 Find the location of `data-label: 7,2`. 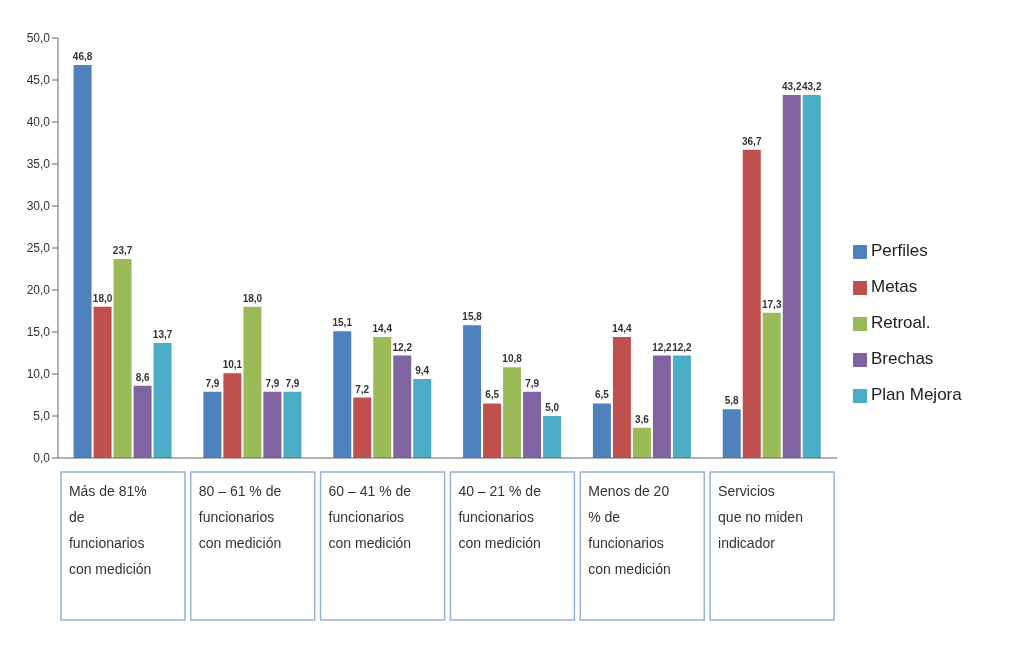

data-label: 7,2 is located at coordinates (362, 389).